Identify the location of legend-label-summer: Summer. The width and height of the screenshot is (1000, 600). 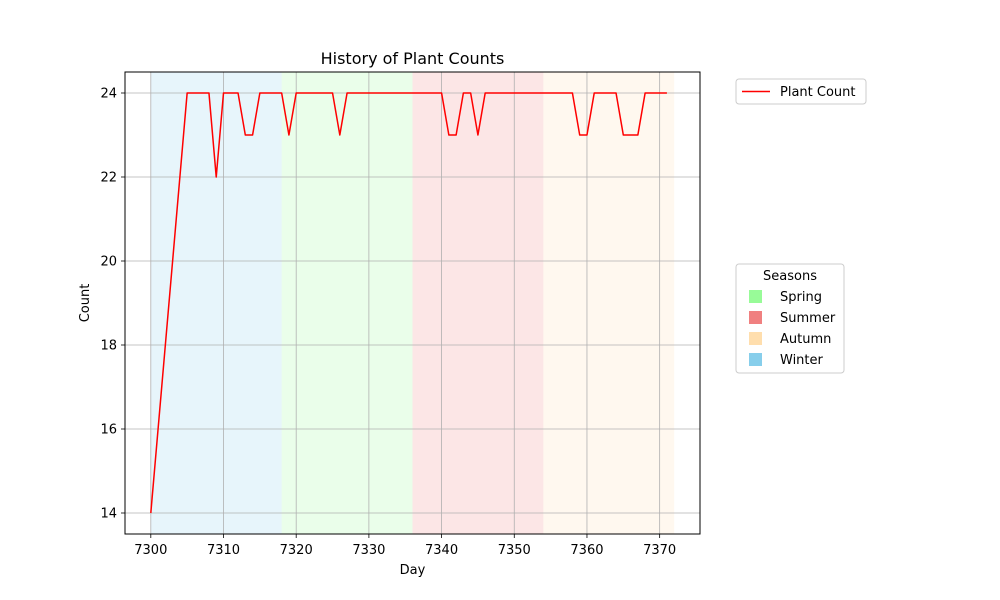
(808, 318).